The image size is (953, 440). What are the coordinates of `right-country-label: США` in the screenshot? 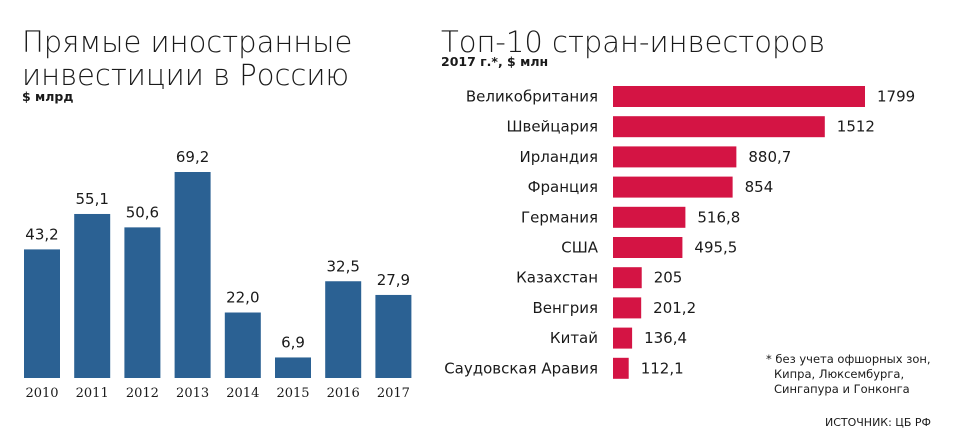 It's located at (580, 248).